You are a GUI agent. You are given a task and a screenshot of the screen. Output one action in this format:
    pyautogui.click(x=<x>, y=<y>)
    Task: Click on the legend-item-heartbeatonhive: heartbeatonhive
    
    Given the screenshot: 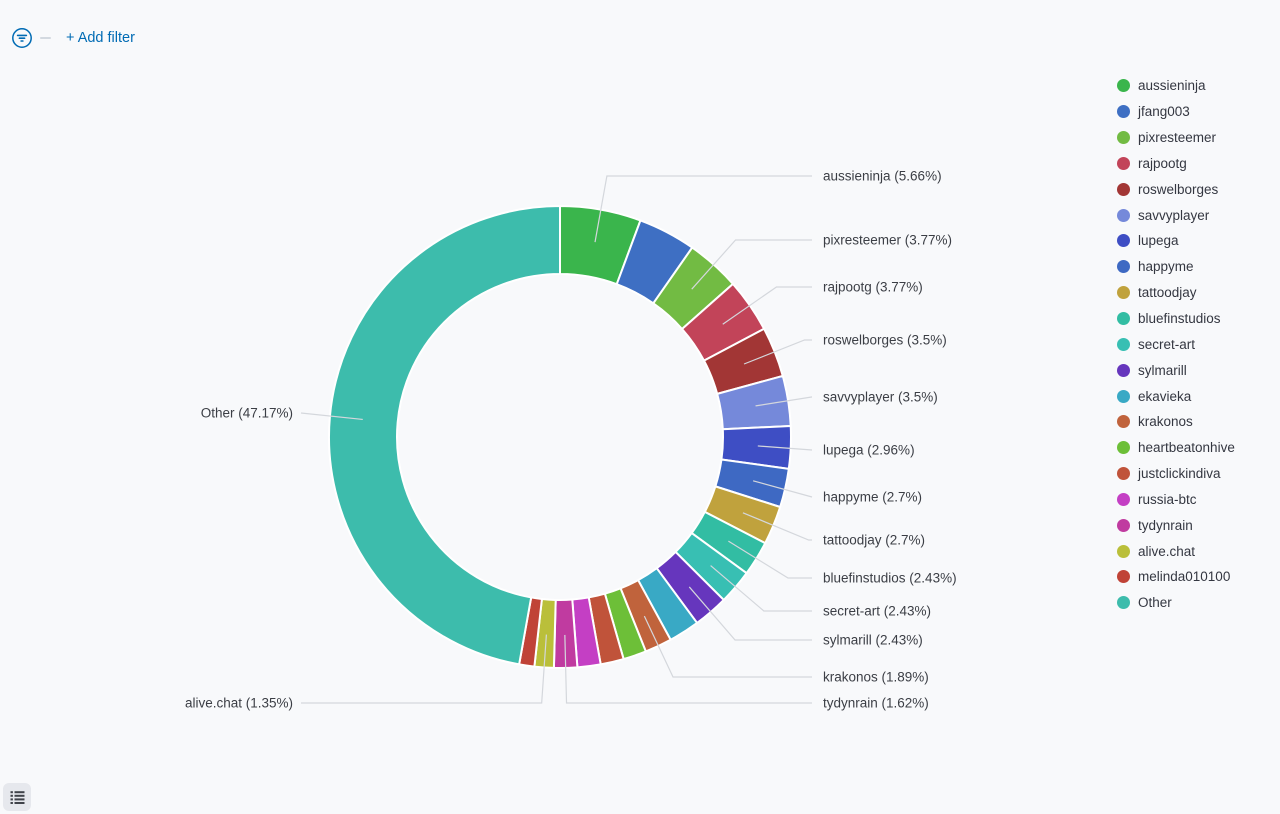 What is the action you would take?
    pyautogui.click(x=1176, y=448)
    